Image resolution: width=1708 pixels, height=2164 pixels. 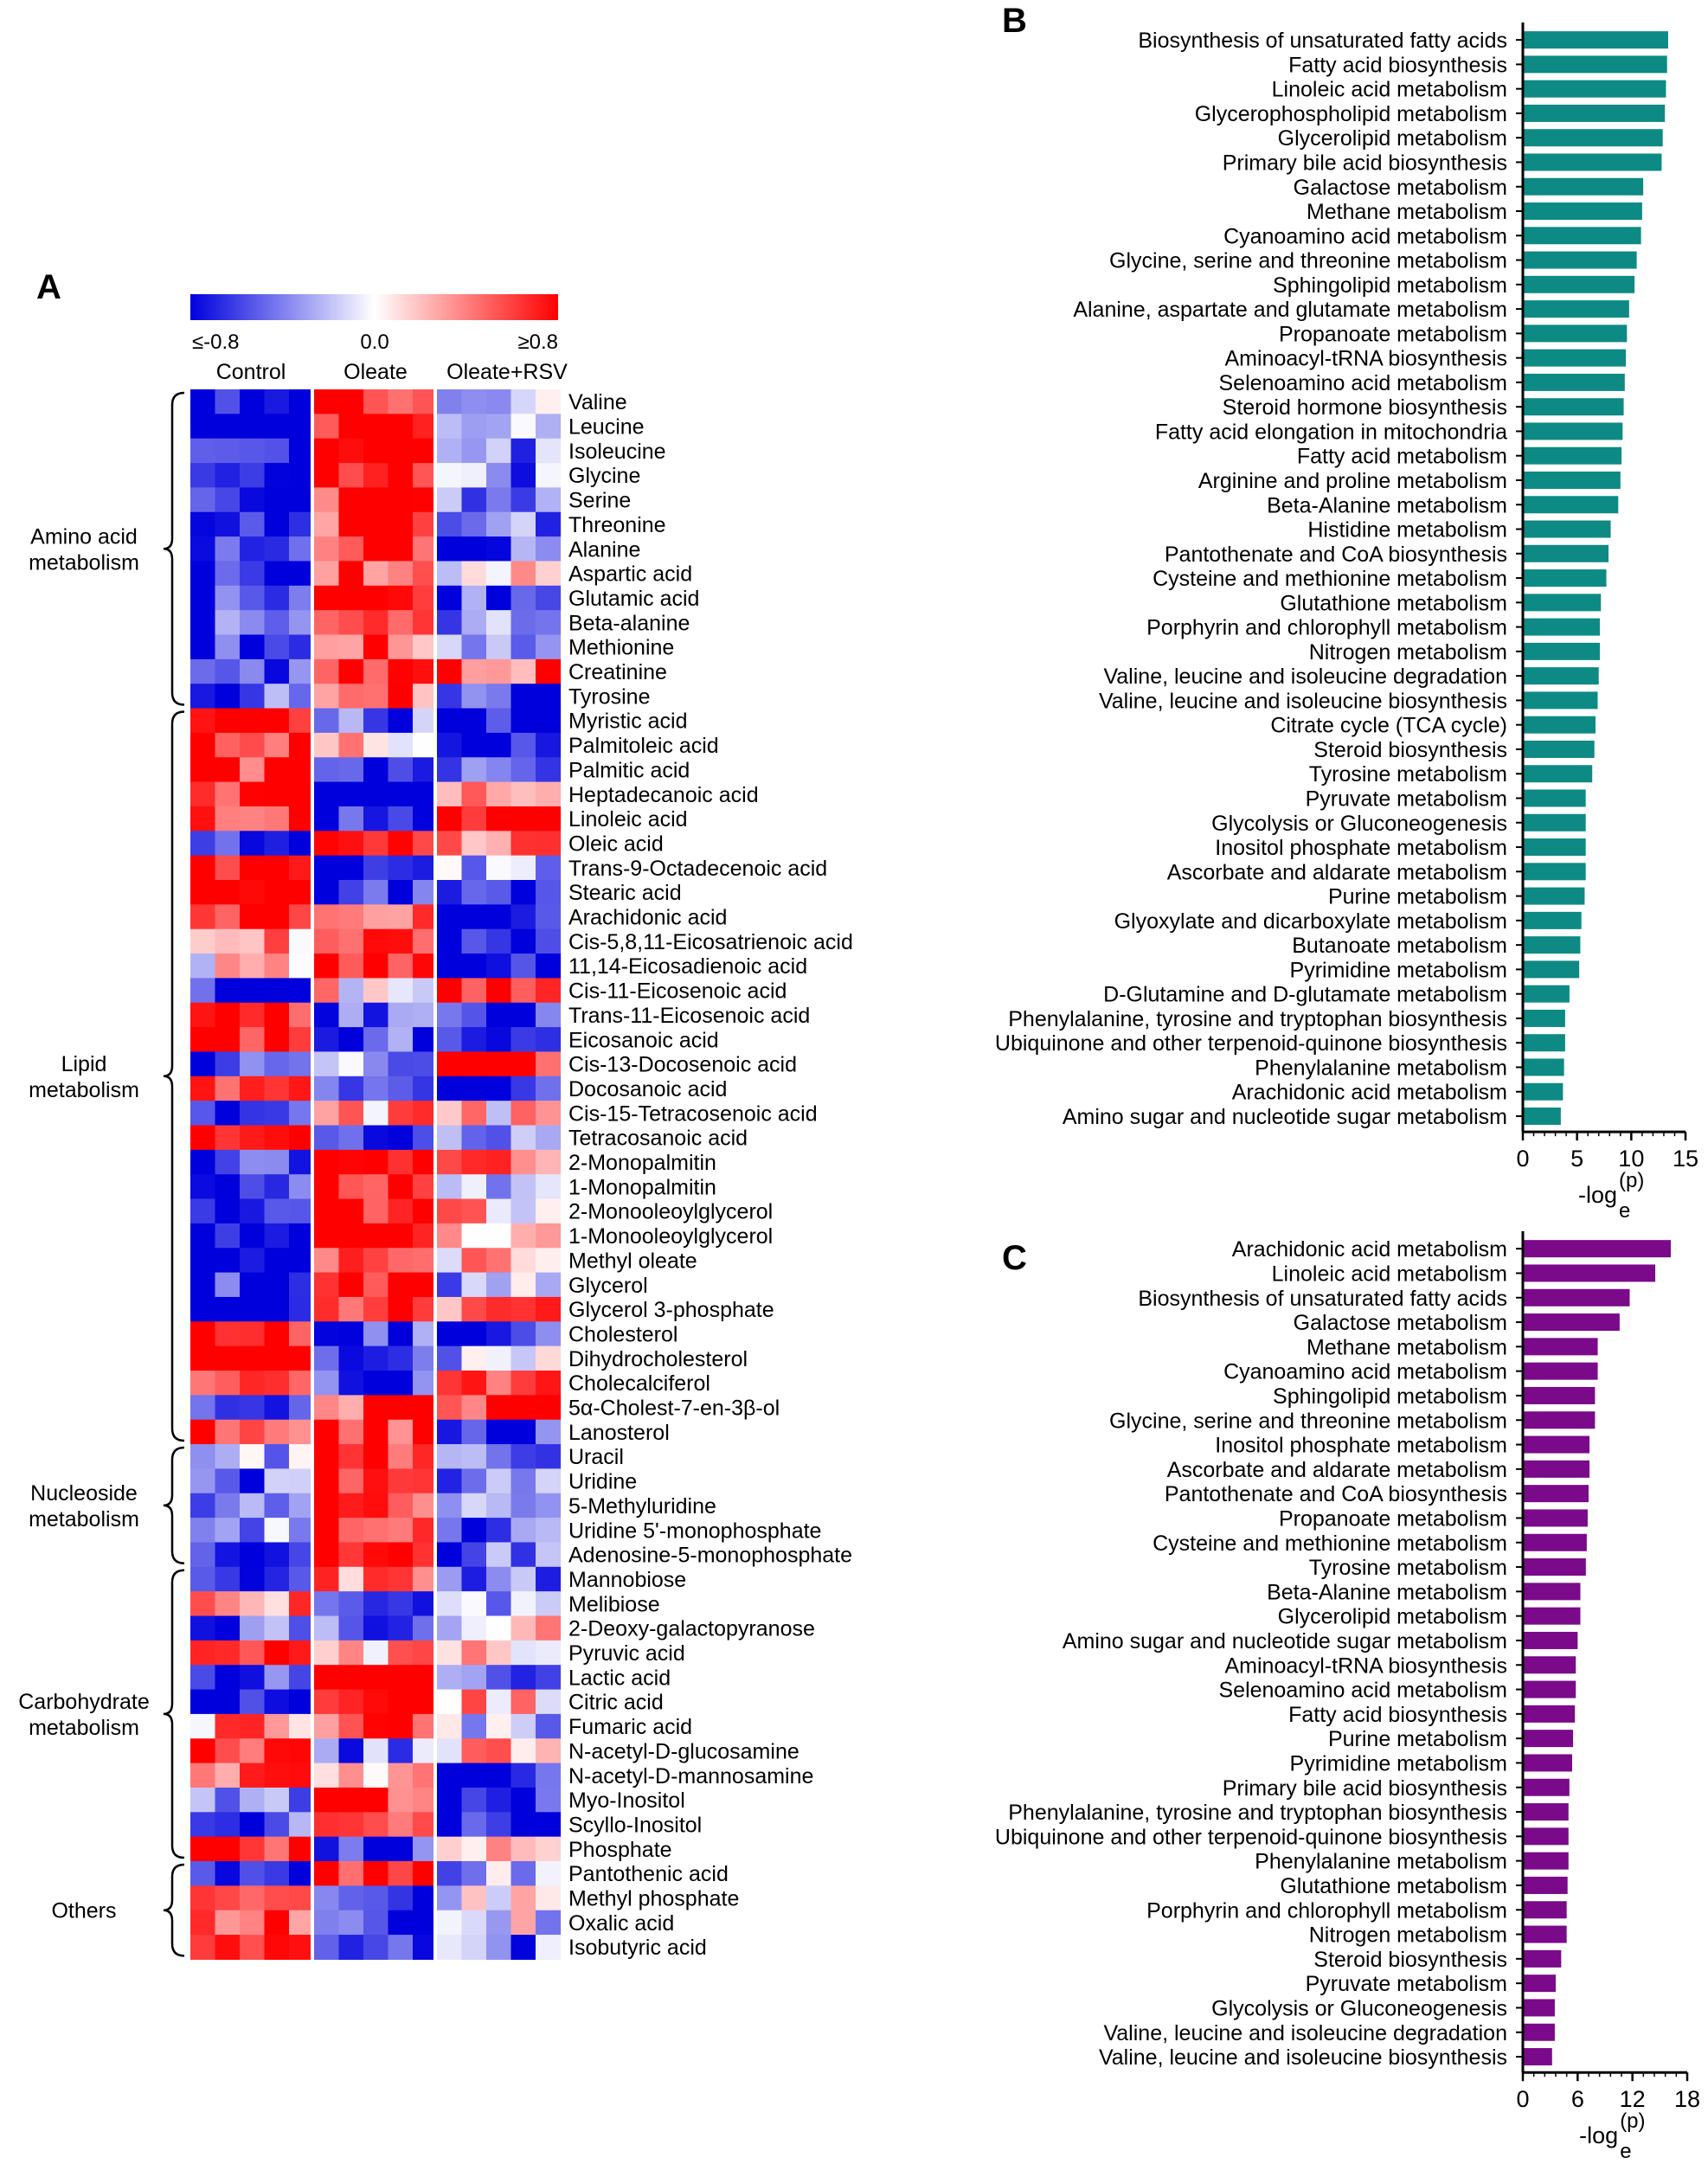 What do you see at coordinates (674, 1409) in the screenshot?
I see `heatmap-row-label: 5α-Cholest-7-en-3β-ol` at bounding box center [674, 1409].